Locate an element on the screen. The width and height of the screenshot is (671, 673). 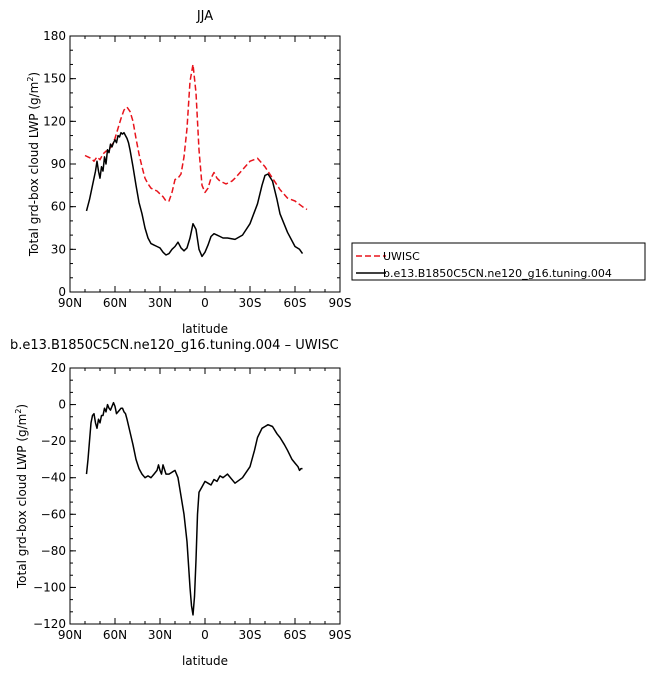
y-tick-label: 180 is located at coordinates (54, 36).